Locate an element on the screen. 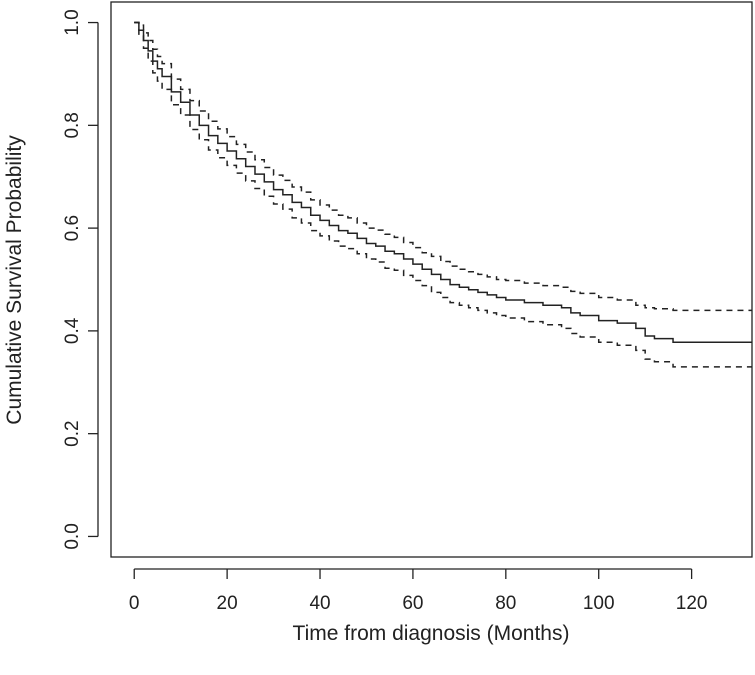  x-tick-label: 20 is located at coordinates (227, 603).